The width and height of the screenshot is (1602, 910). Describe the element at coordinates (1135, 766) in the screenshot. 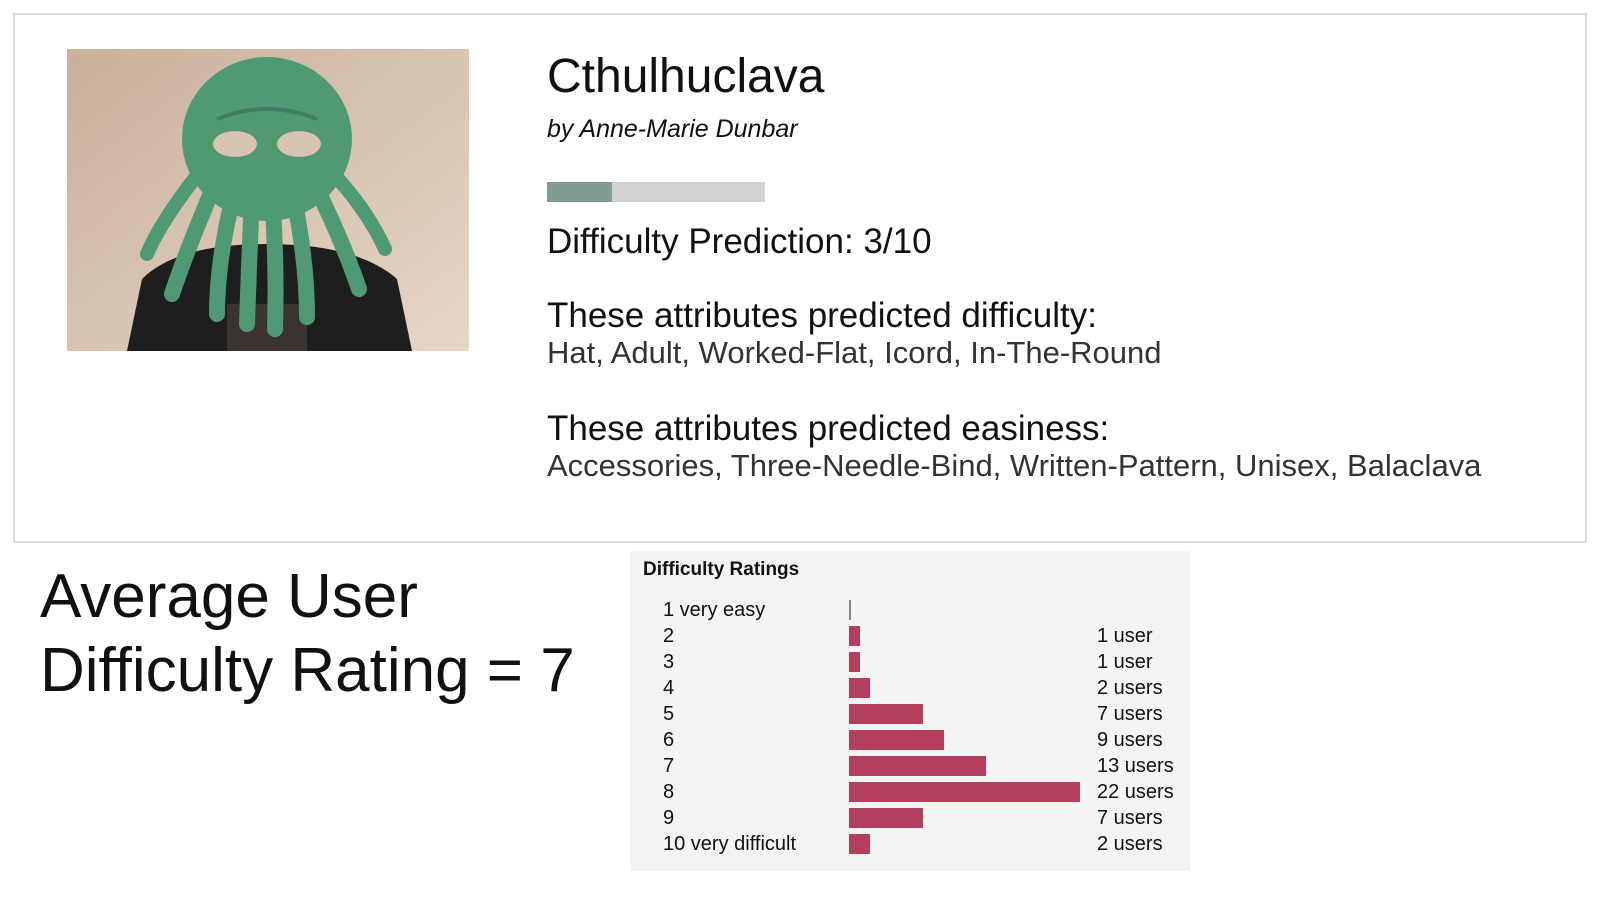

I see `rating-count-7: 13 users` at that location.